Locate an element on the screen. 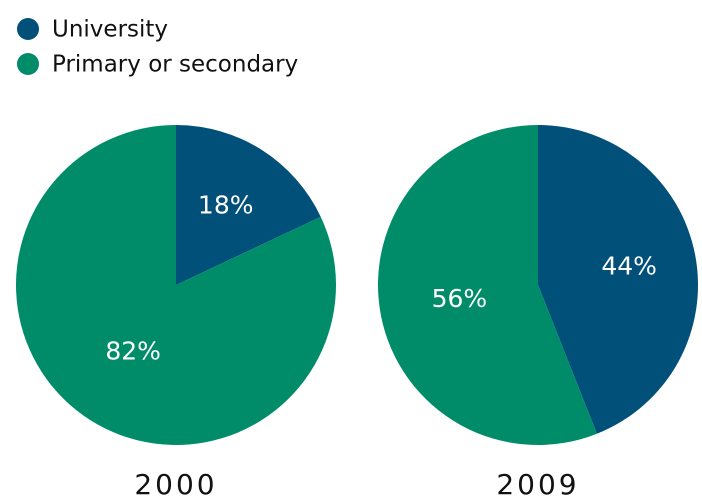  legend-label: University is located at coordinates (110, 30).